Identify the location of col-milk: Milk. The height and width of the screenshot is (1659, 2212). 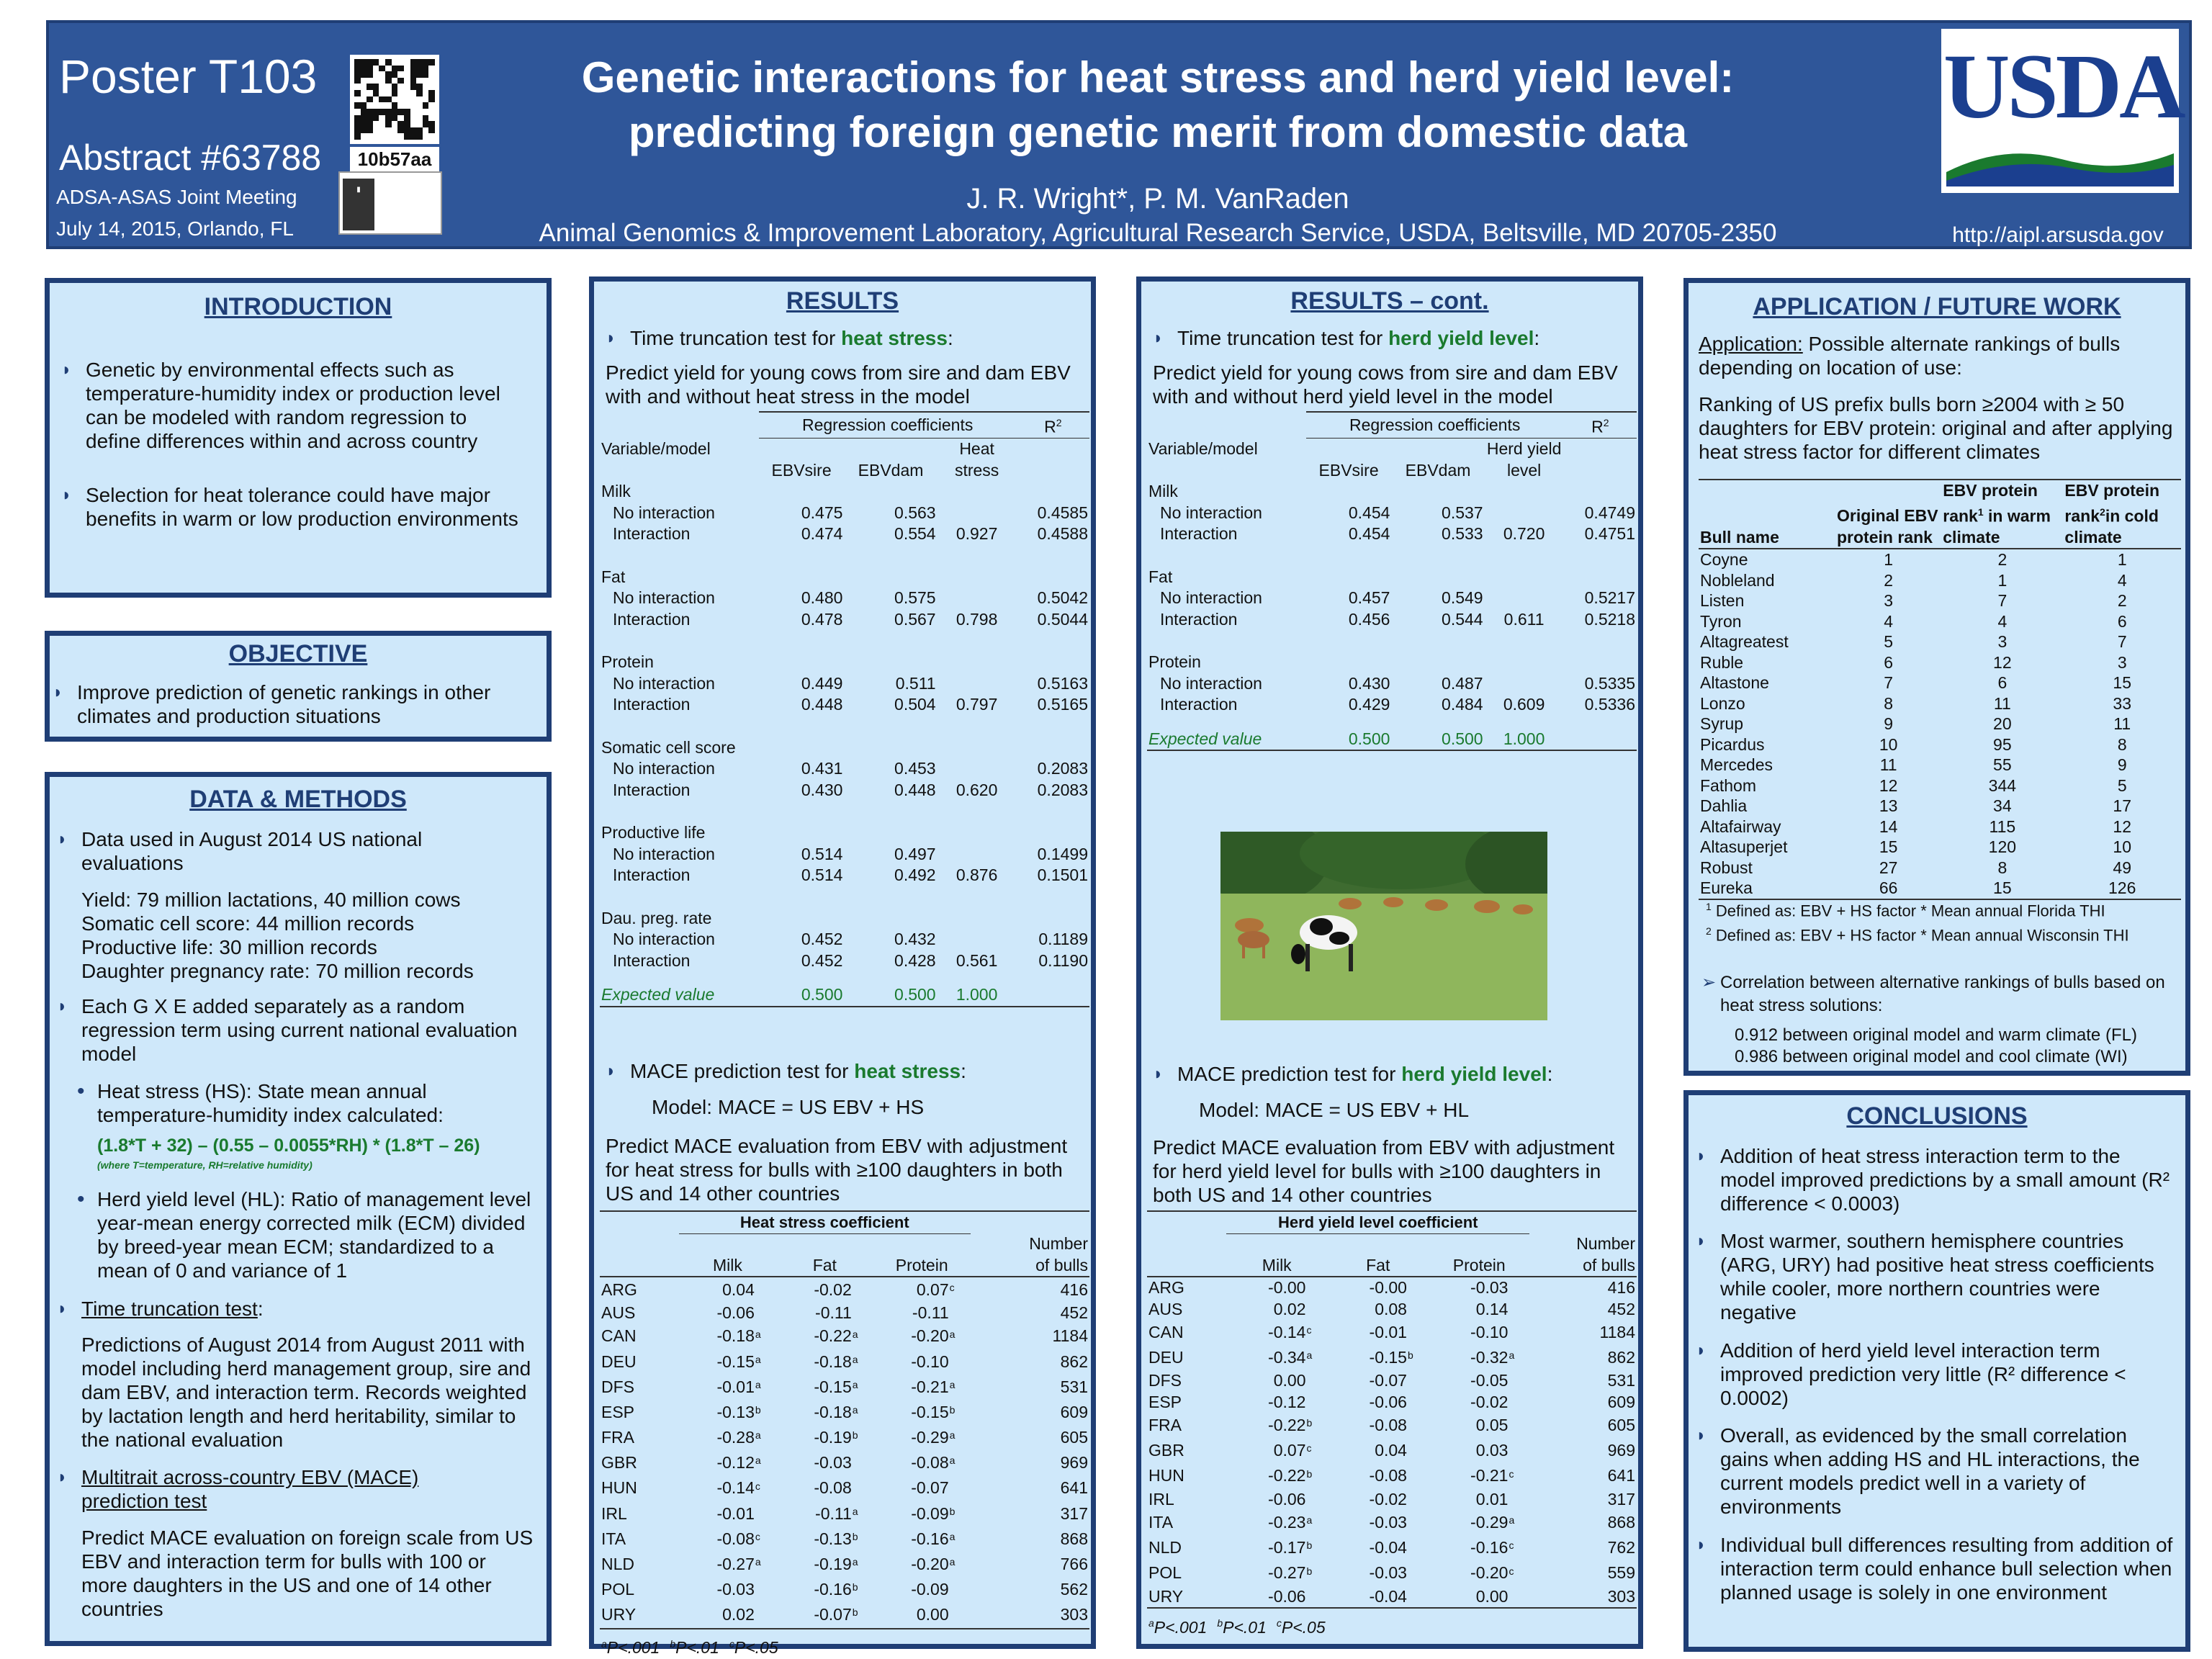
(727, 1264).